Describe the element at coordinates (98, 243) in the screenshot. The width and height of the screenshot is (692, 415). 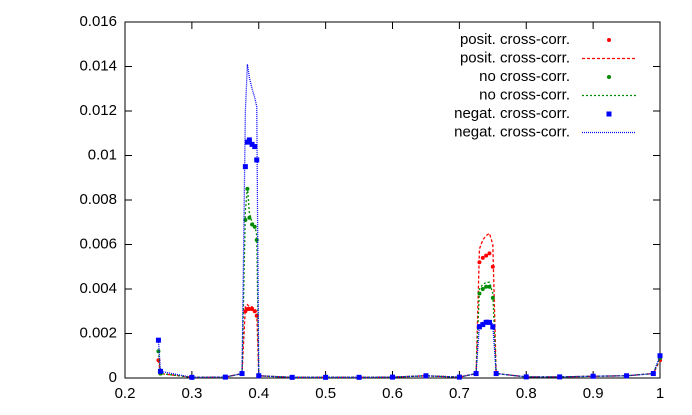
I see `y-tick-label: 0.006` at that location.